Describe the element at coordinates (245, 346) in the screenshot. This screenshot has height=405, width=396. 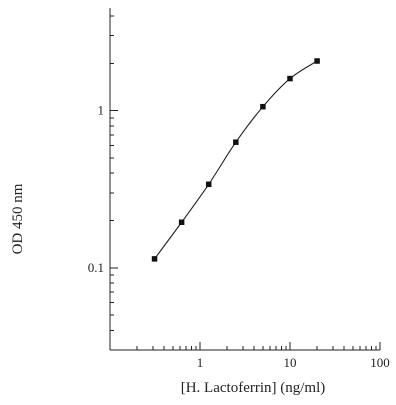
I see `x-axis-ticks` at that location.